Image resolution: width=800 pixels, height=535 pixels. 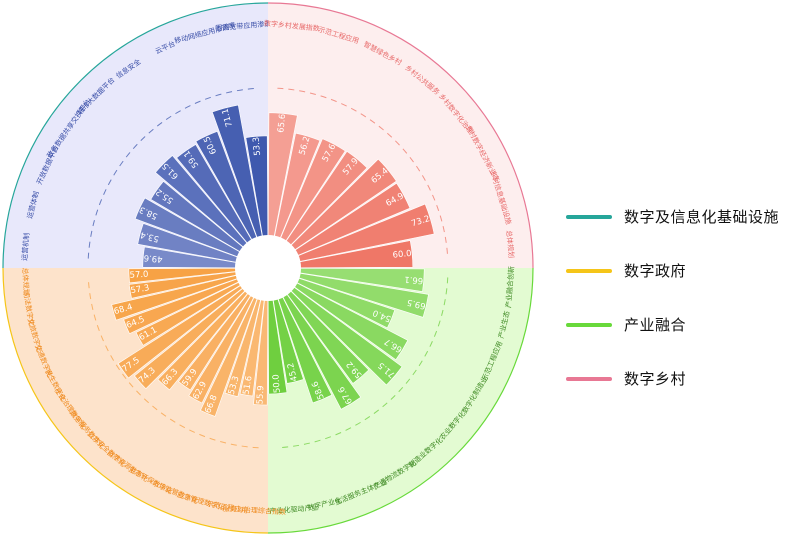 What do you see at coordinates (254, 510) in the screenshot?
I see `category-label: 服务与治理综合指数` at bounding box center [254, 510].